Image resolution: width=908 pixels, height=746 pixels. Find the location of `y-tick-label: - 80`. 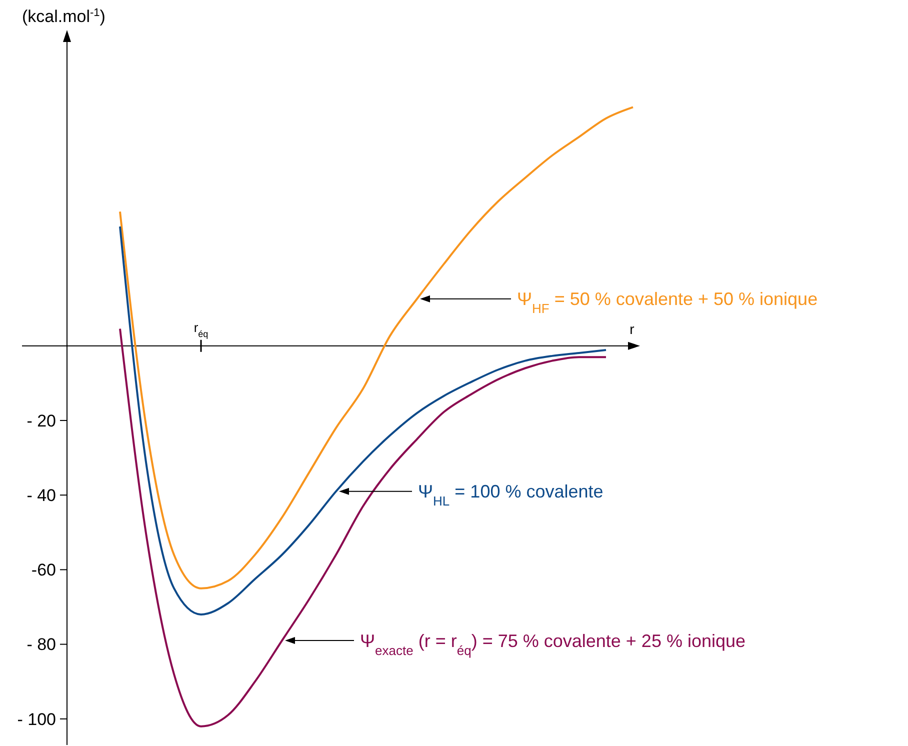

y-tick-label: - 80 is located at coordinates (41, 644).